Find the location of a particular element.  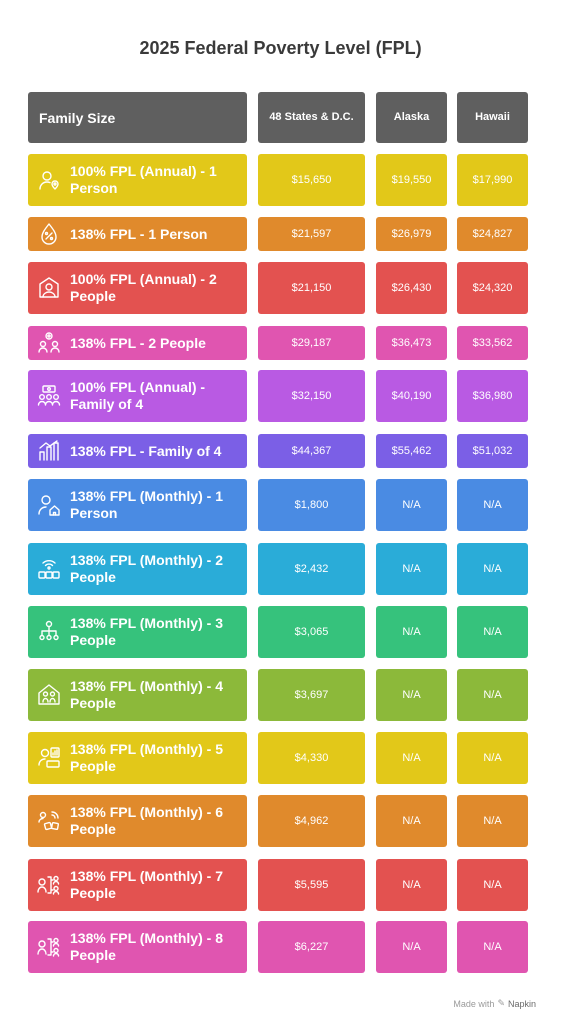

value-alaska: $19,550 is located at coordinates (411, 180).